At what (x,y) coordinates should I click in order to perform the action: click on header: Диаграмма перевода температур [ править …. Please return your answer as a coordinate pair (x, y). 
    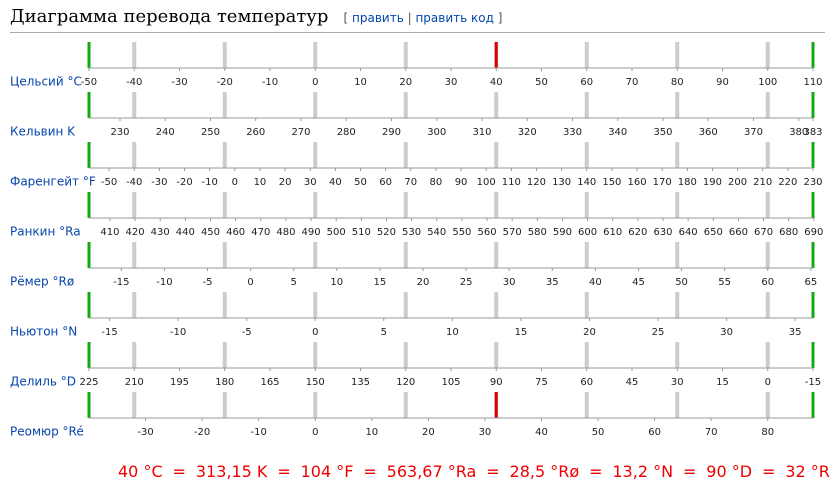
    Looking at the image, I should click on (417, 19).